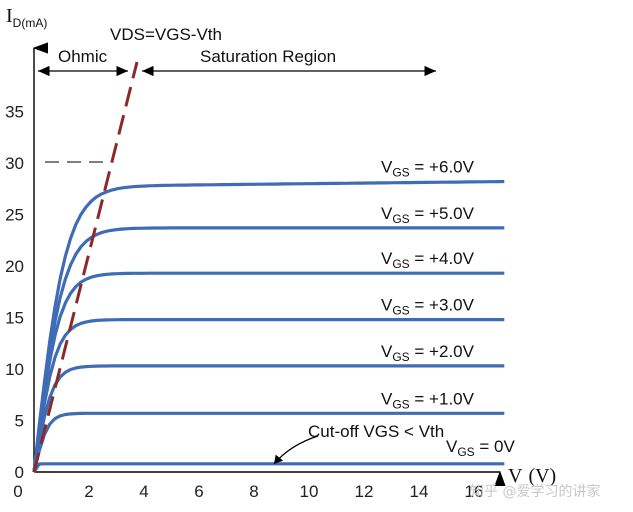 Image resolution: width=633 pixels, height=512 pixels. What do you see at coordinates (14, 369) in the screenshot?
I see `y-tick-label: 10` at bounding box center [14, 369].